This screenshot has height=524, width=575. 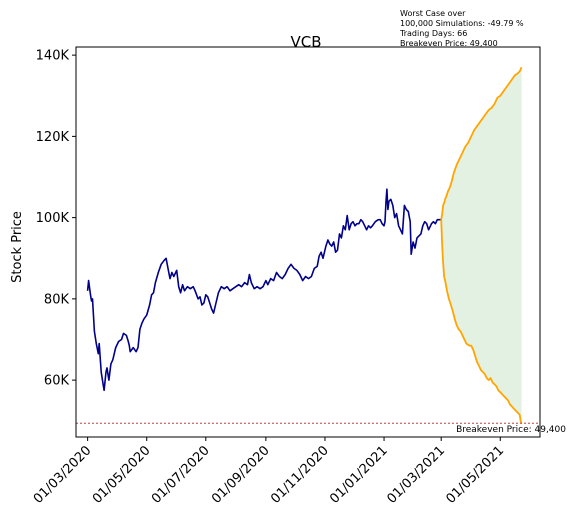 What do you see at coordinates (476, 475) in the screenshot?
I see `x-tick-label: 01/05/2021` at bounding box center [476, 475].